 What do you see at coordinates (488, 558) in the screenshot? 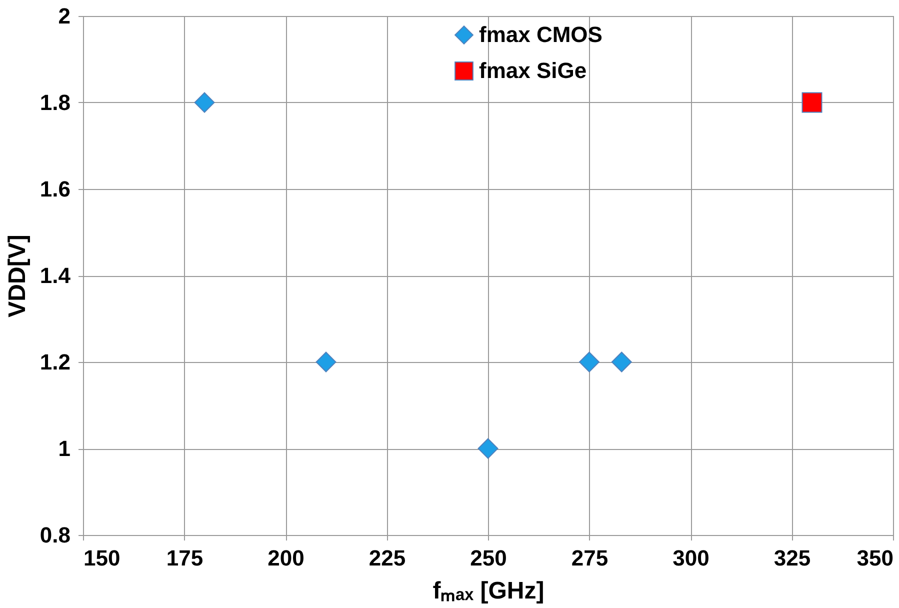
I see `x-tick-label: 250` at bounding box center [488, 558].